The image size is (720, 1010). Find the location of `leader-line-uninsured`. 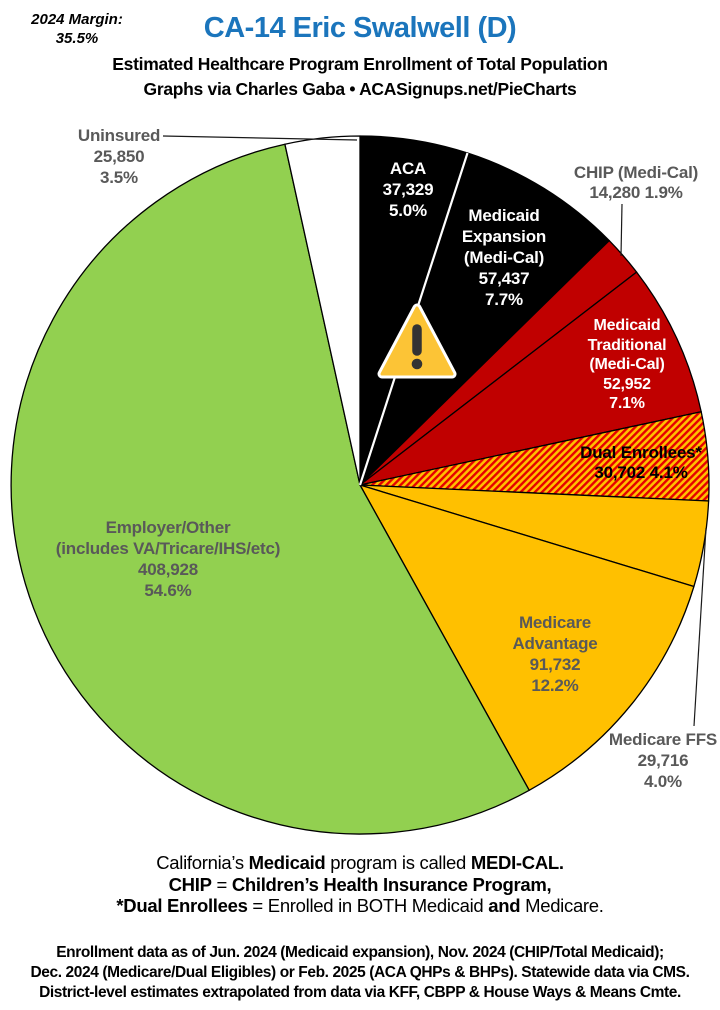

leader-line-uninsured is located at coordinates (260, 138).